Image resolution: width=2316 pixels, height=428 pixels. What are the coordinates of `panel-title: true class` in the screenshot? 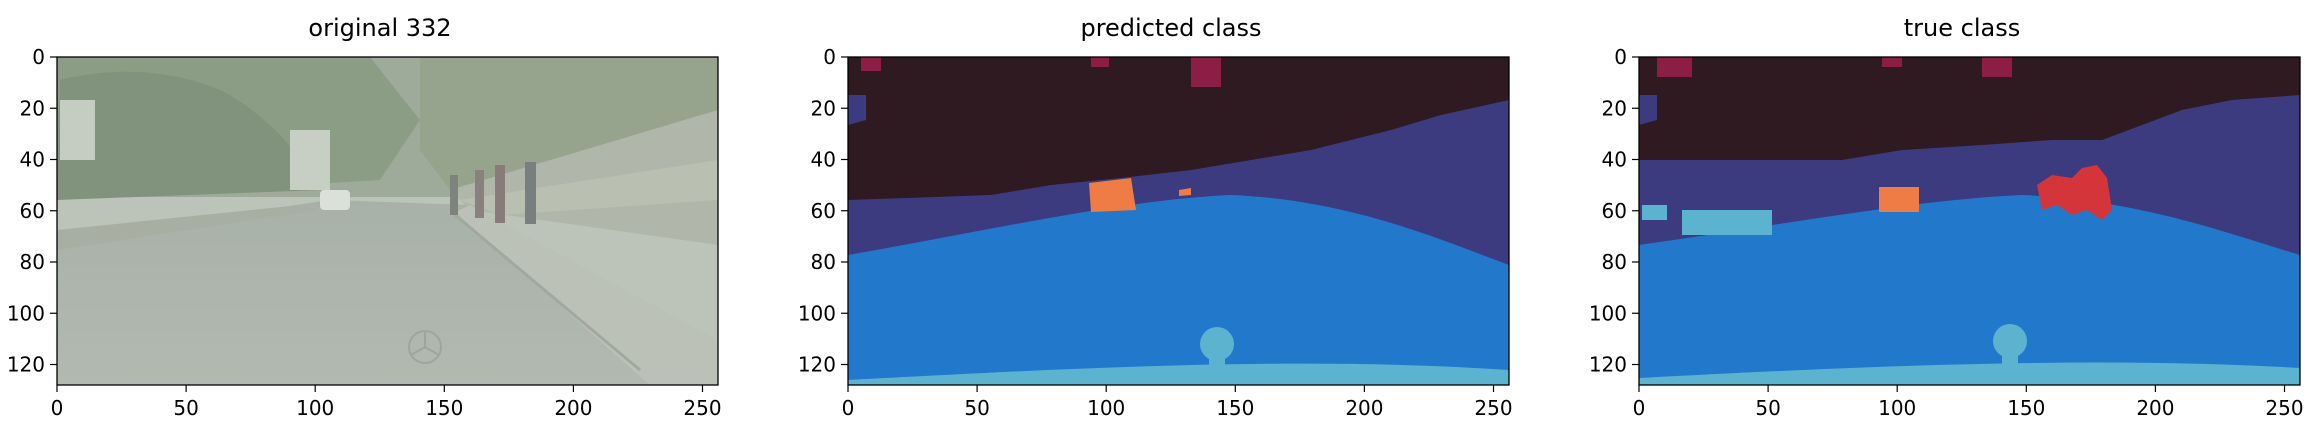 It's located at (1962, 28).